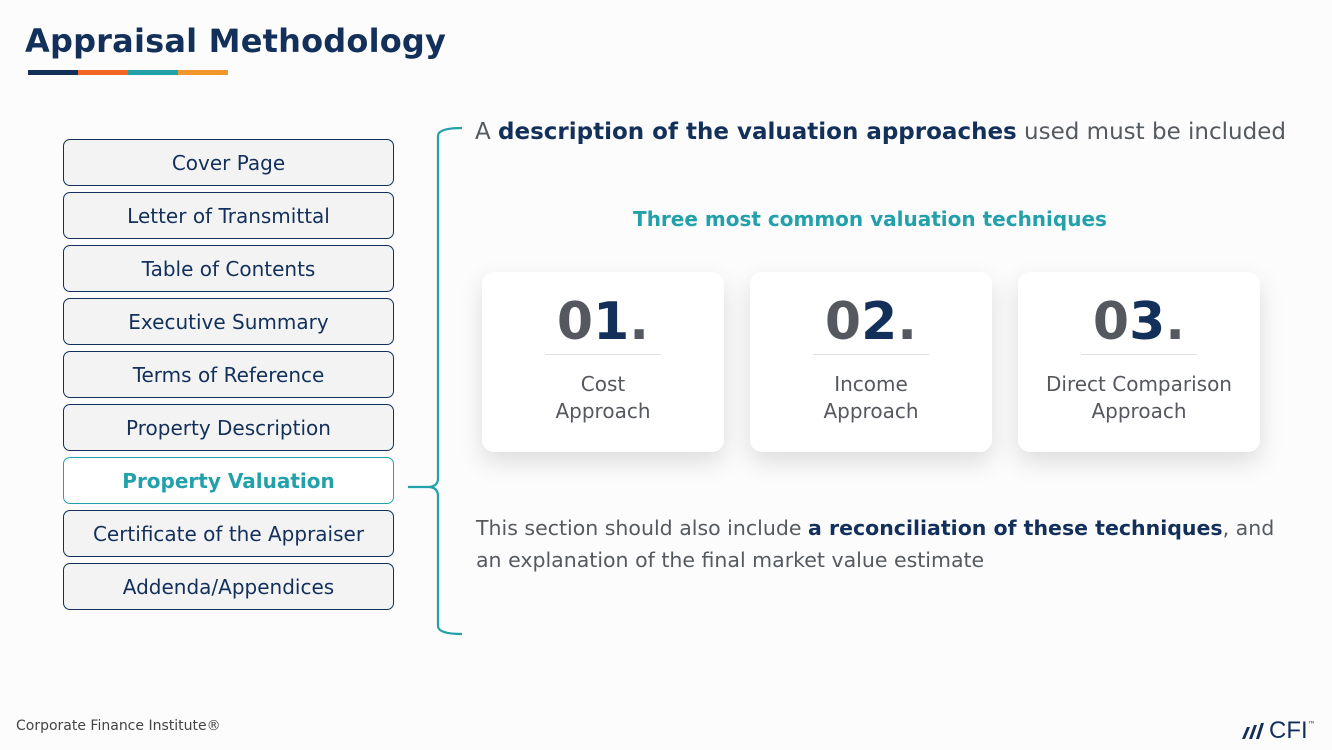  Describe the element at coordinates (871, 362) in the screenshot. I see `technique-card-income: 02. Income Approach` at that location.